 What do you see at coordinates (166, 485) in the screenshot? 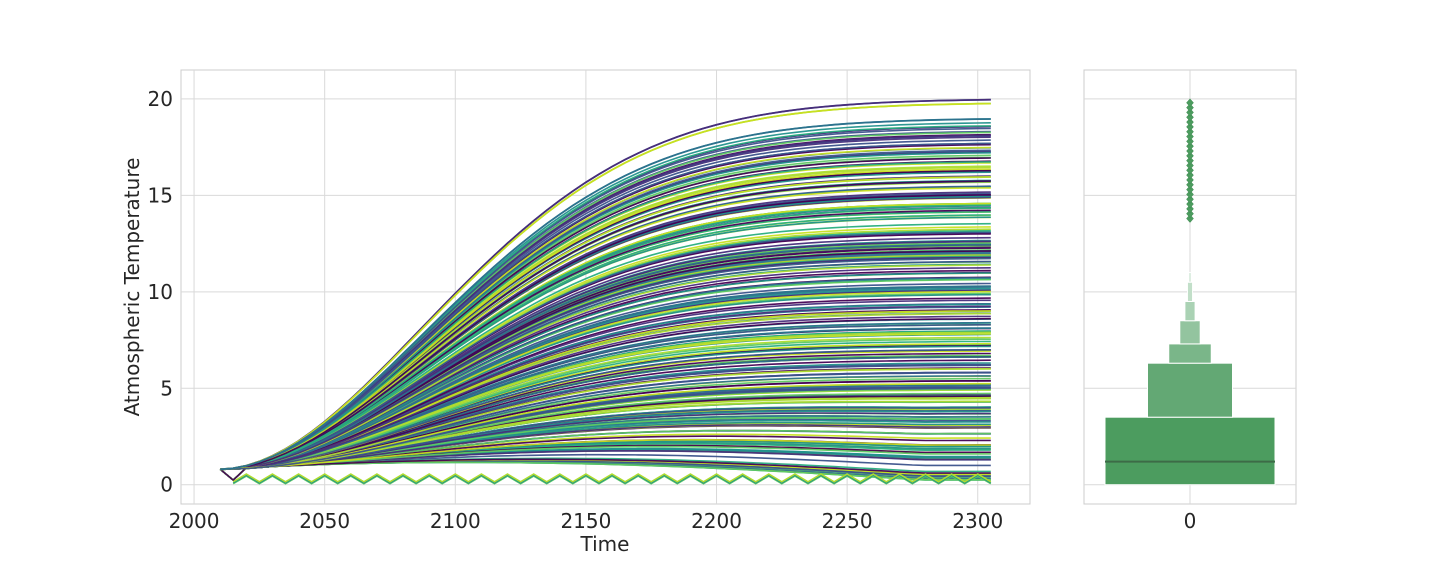
I see `y-tick-label: 0` at bounding box center [166, 485].